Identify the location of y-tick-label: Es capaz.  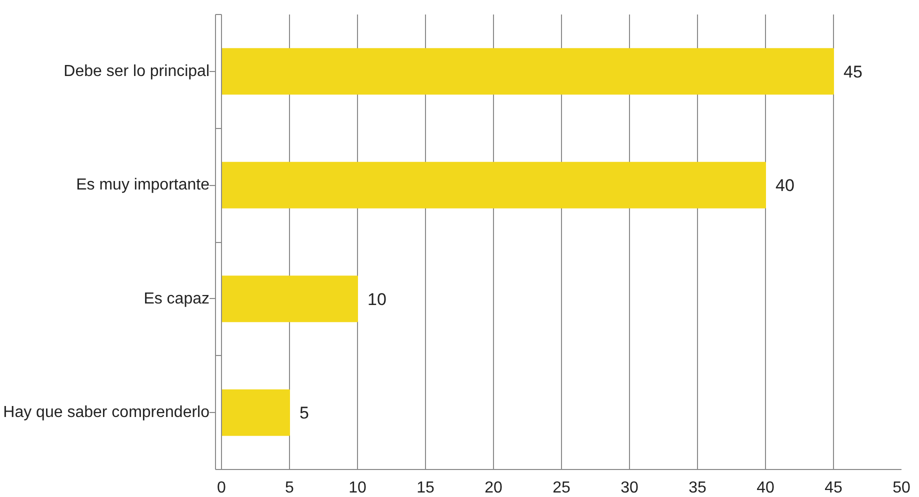
(177, 299).